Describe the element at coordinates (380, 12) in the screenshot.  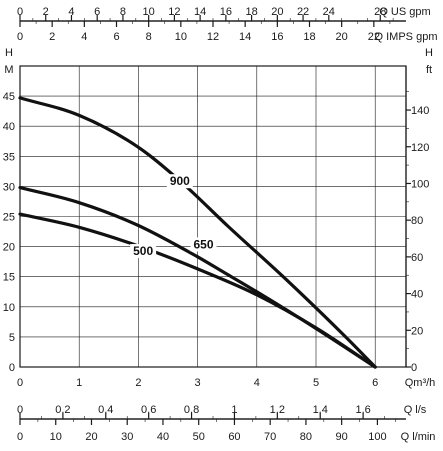
I see `aux-axis-tick-label: 28` at that location.